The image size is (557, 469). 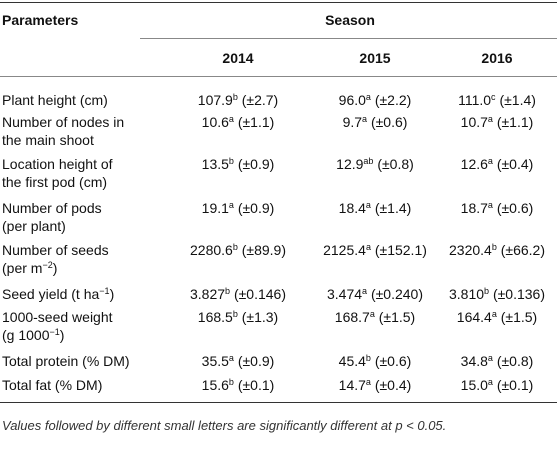 I want to click on parameter-text: Total fat (% DM), so click(x=52, y=385).